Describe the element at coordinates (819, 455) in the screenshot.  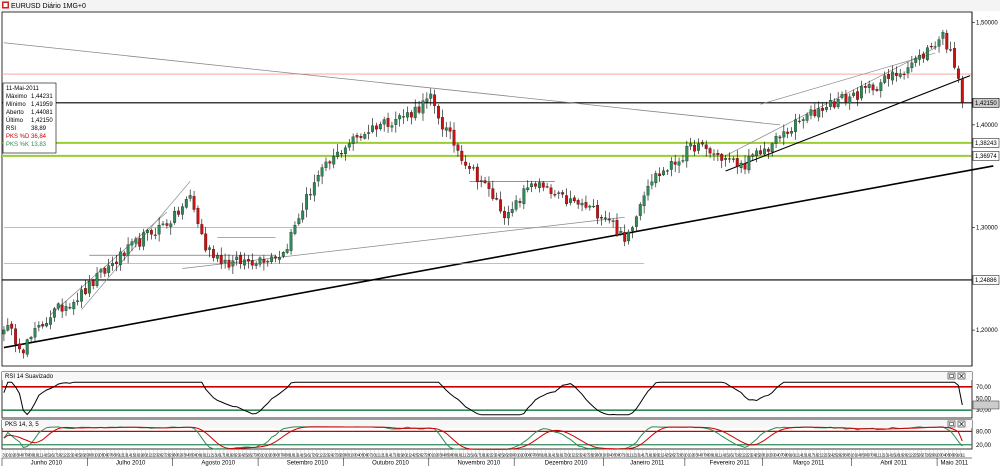
I see `day-label: 21` at that location.